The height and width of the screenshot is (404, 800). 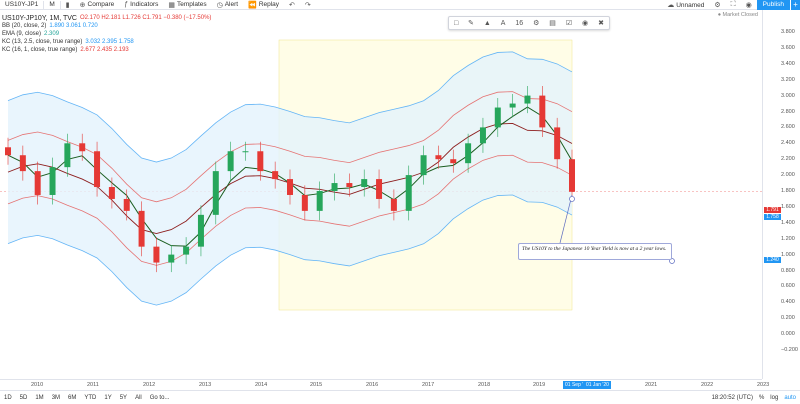 I want to click on cloud-icon: ☁, so click(x=671, y=5).